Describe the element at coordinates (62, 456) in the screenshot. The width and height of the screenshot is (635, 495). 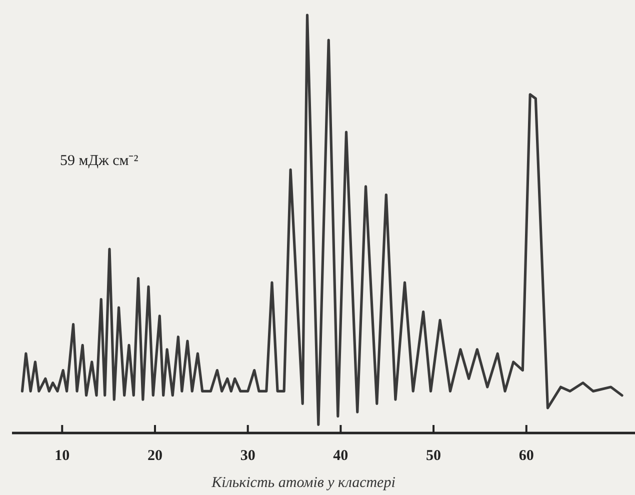
I see `x-tick-label: 10` at that location.